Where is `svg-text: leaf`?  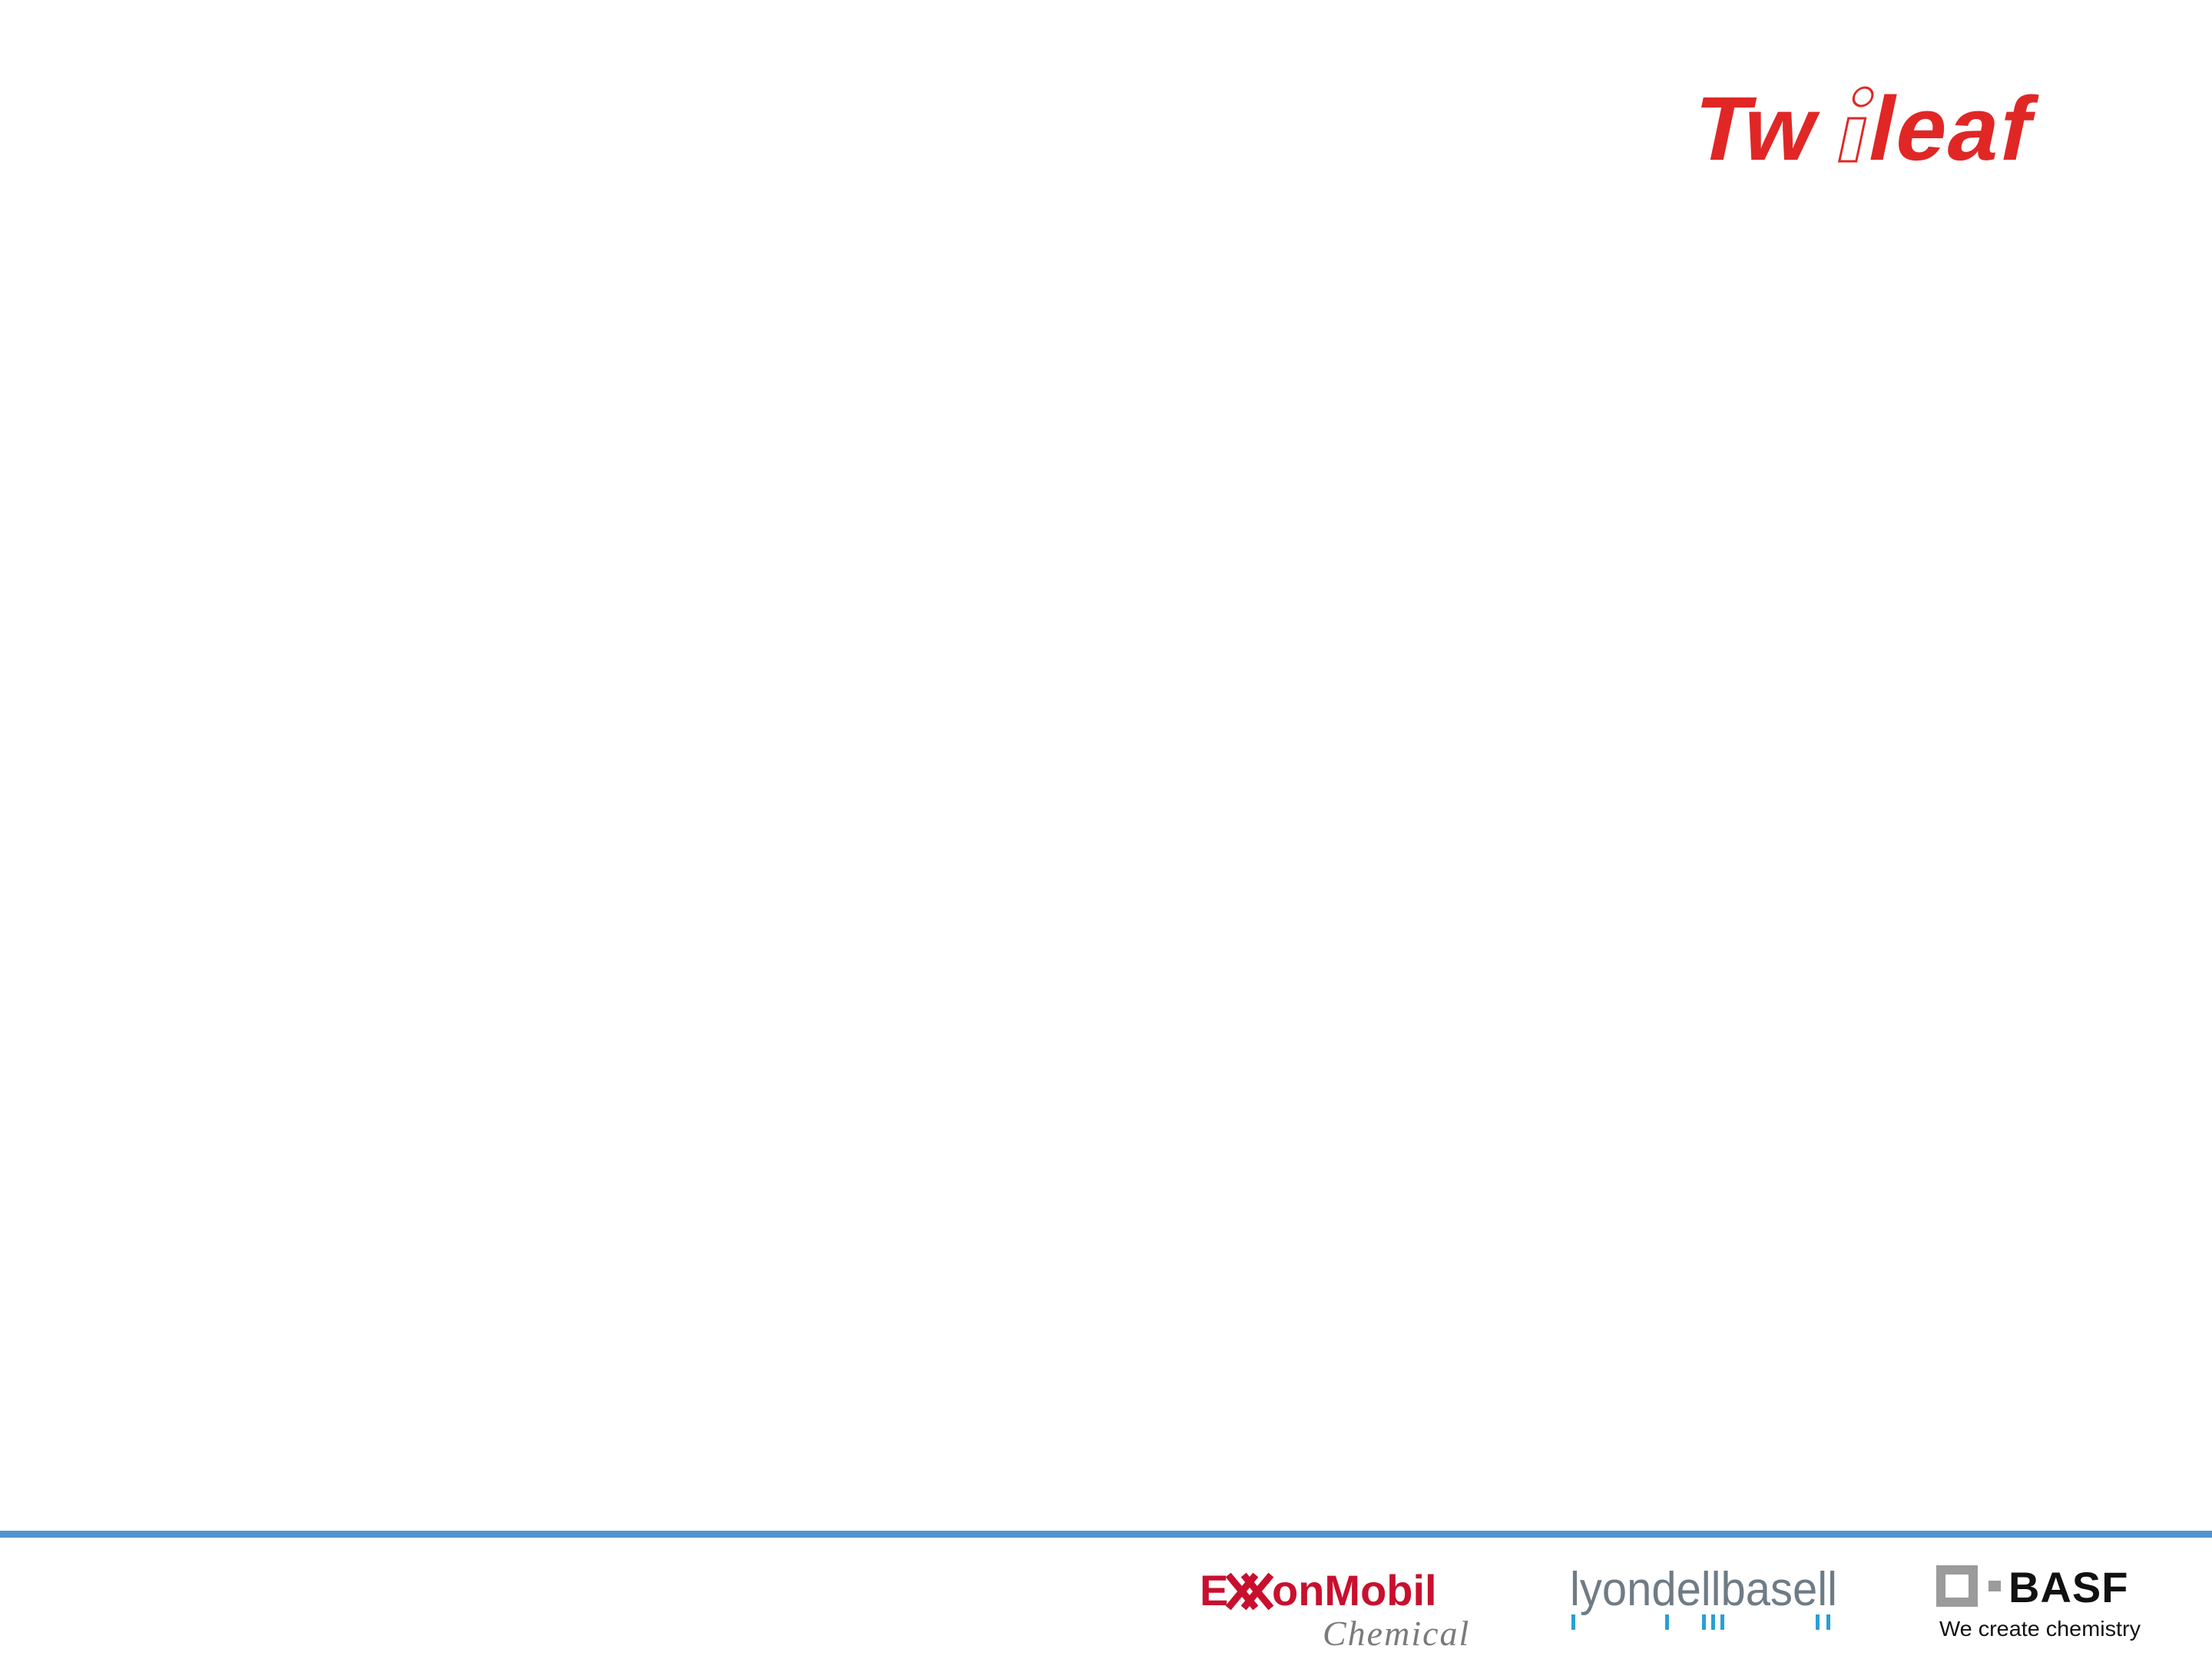
svg-text: leaf is located at coordinates (1952, 126).